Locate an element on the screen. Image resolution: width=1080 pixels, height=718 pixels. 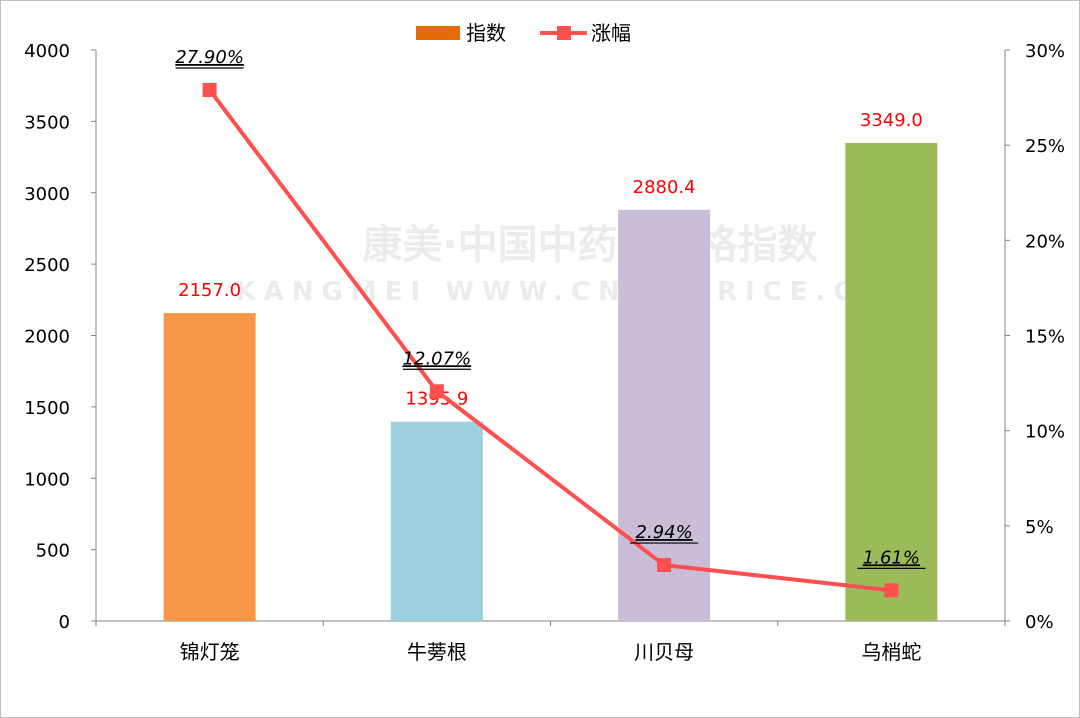
right-tick-label: 30% is located at coordinates (1045, 51).